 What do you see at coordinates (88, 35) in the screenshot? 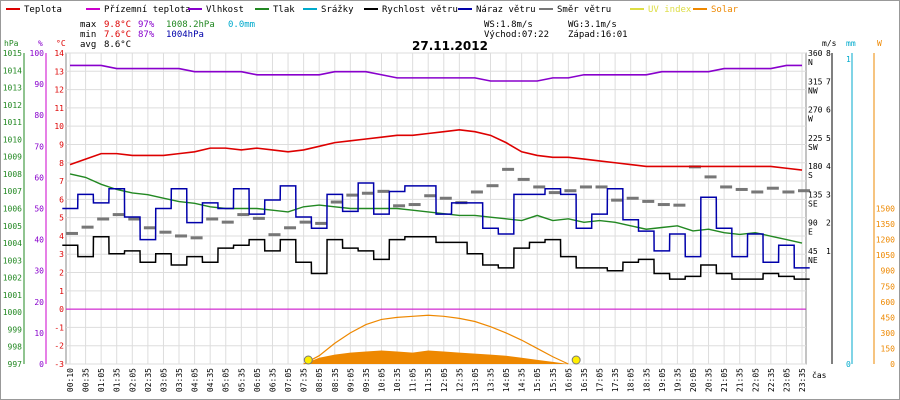
I see `stats-min-label: min` at bounding box center [88, 35].